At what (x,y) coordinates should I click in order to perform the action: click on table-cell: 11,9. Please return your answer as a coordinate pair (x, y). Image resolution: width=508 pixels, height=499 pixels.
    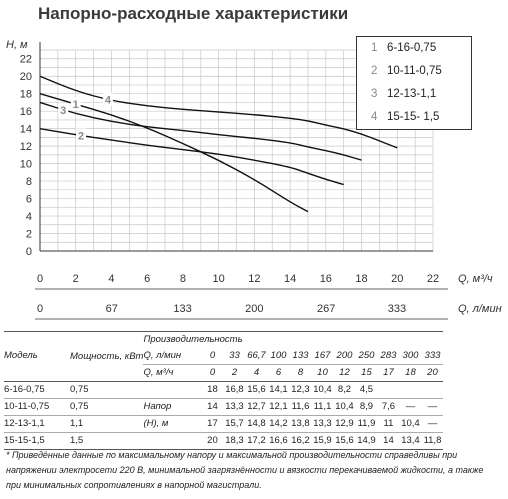
    Looking at the image, I should click on (366, 423).